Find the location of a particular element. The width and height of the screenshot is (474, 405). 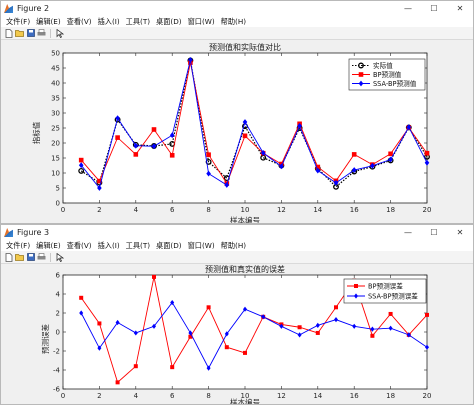

x-tick-label: 18 is located at coordinates (390, 396).